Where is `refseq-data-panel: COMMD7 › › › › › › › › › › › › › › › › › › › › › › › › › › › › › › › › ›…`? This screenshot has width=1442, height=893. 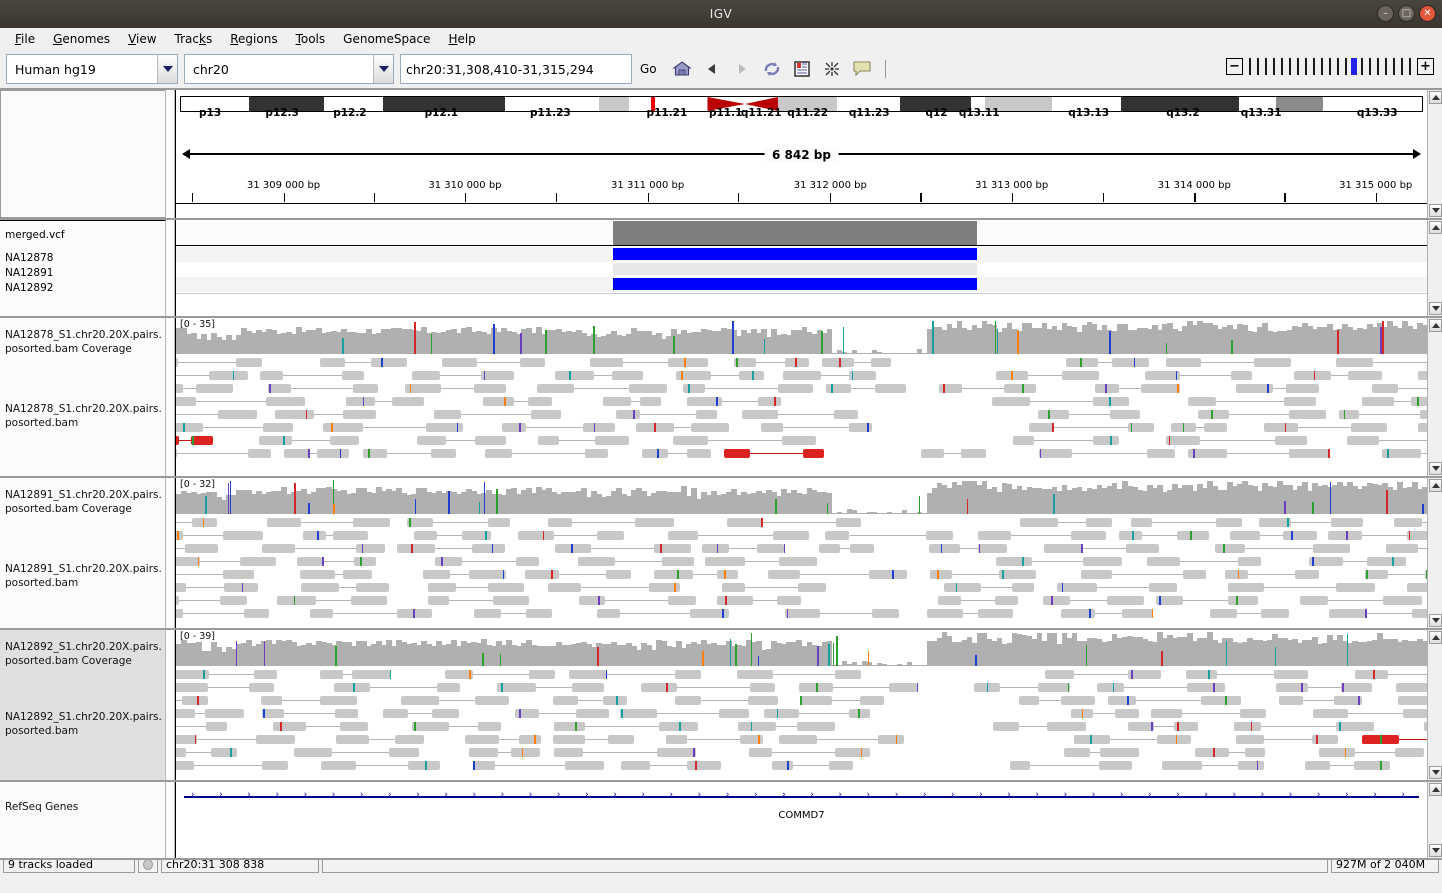 refseq-data-panel: COMMD7 › › › › › › › › › › › › › › › › › › › › › › › › › › › › › › › › ›… is located at coordinates (801, 820).